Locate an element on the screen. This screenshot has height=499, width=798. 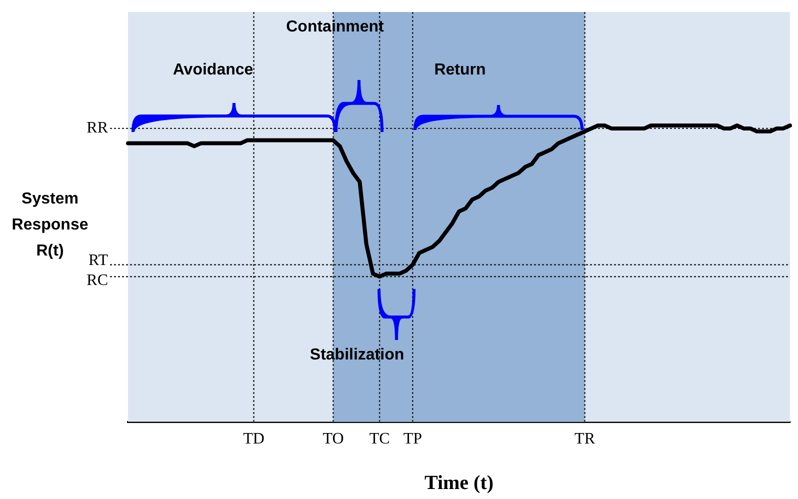
ref-line-label: RR is located at coordinates (97, 128).